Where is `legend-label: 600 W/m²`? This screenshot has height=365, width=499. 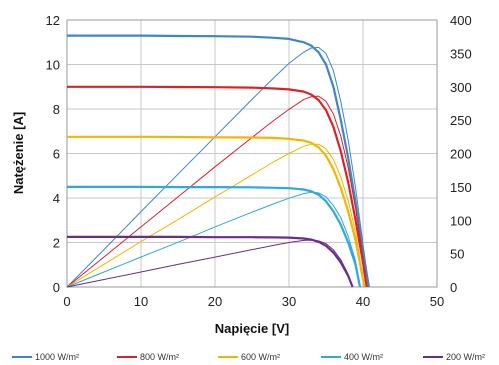
legend-label: 600 W/m² is located at coordinates (260, 357).